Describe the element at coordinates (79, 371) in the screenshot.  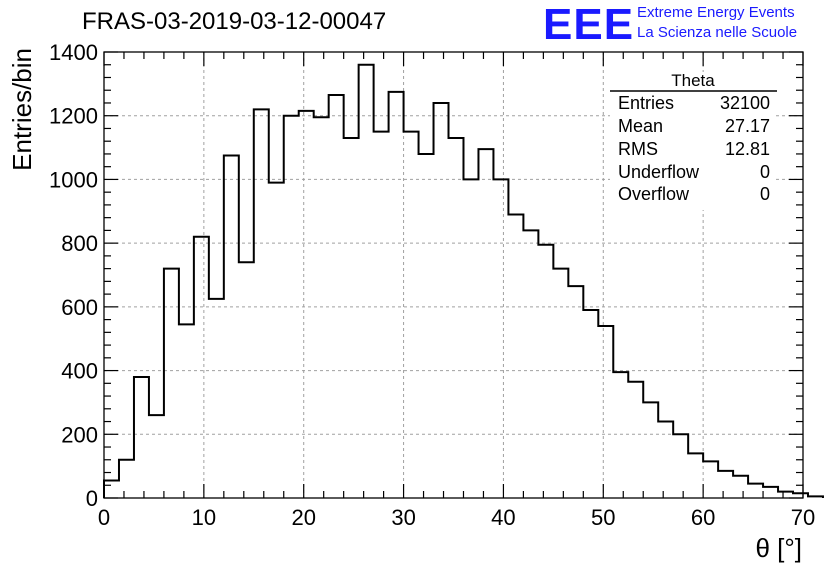
I see `y-tick-label: 400` at that location.